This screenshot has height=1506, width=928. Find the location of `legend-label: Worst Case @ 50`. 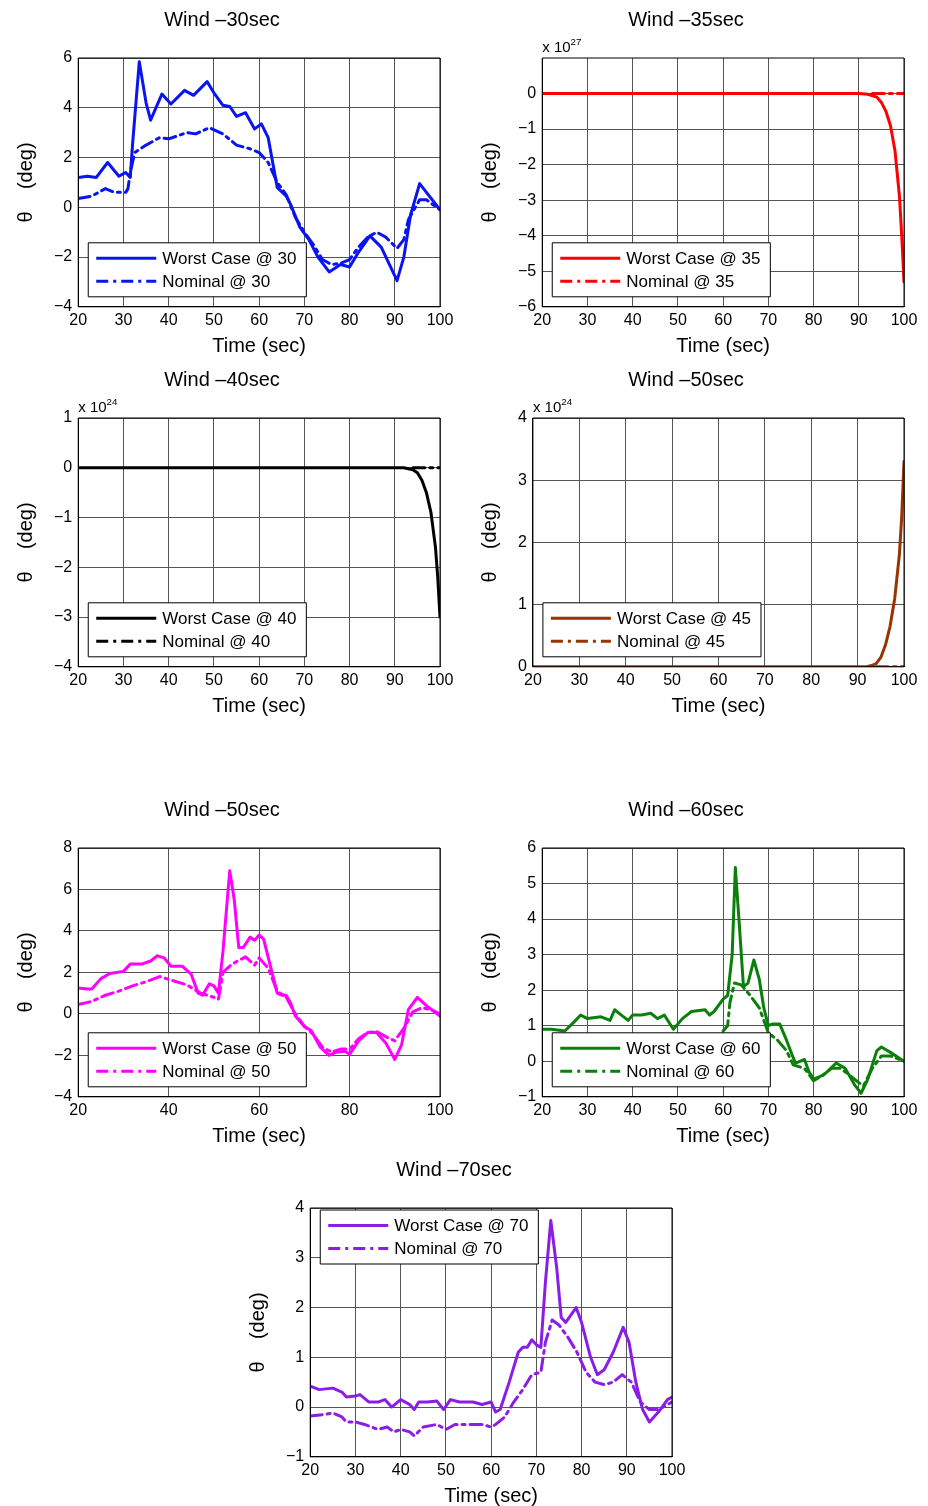

legend-label: Worst Case @ 50 is located at coordinates (229, 1048).